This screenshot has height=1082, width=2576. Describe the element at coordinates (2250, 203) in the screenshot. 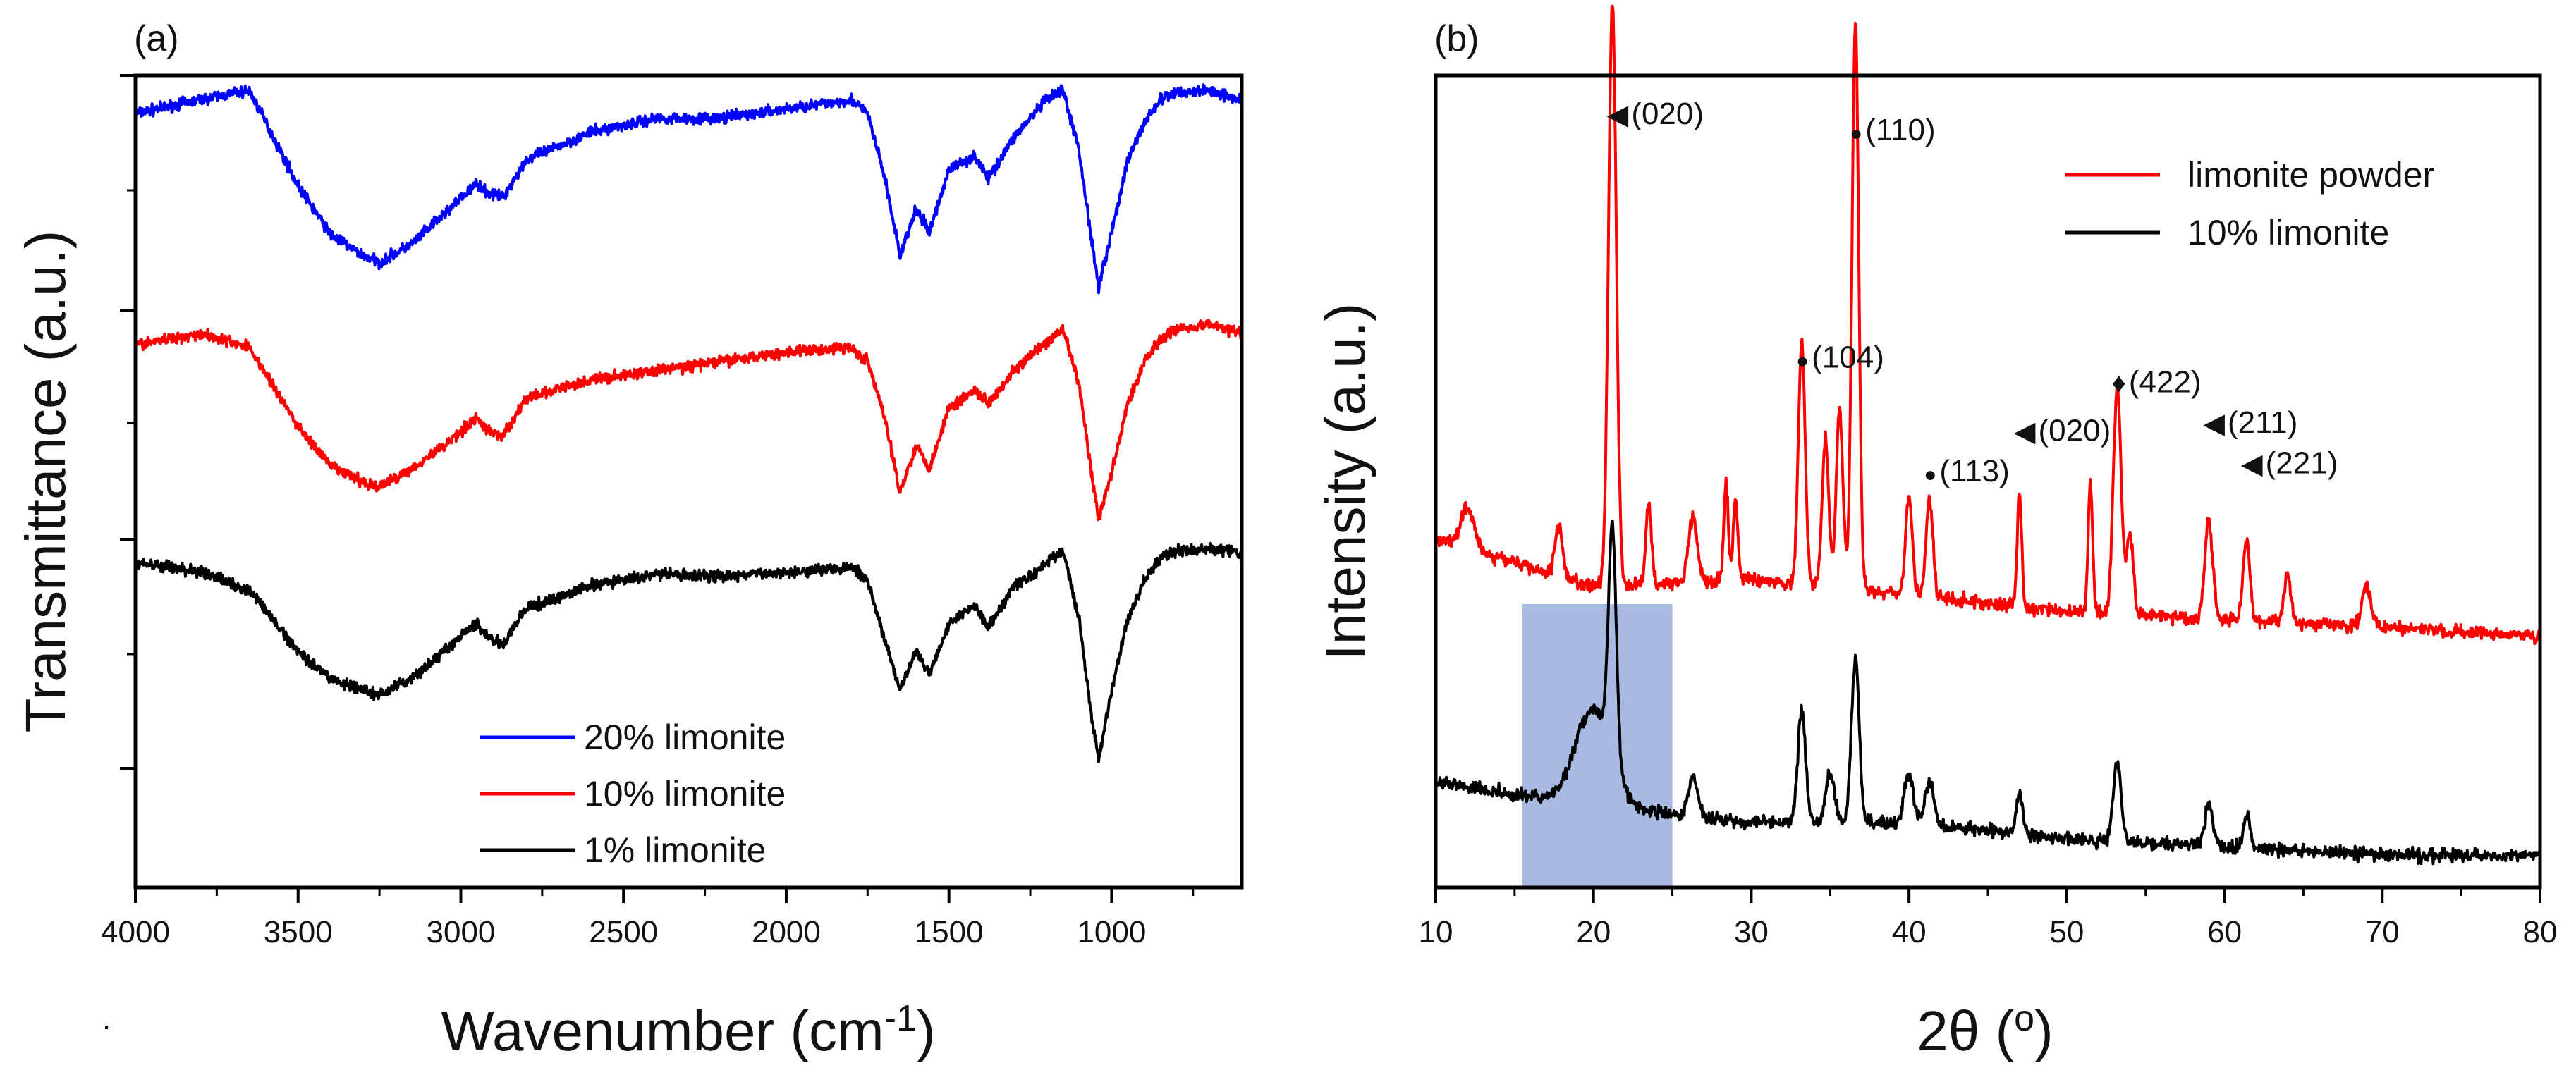

I see `panel-b-legend: limonite powder 10% limonite` at that location.